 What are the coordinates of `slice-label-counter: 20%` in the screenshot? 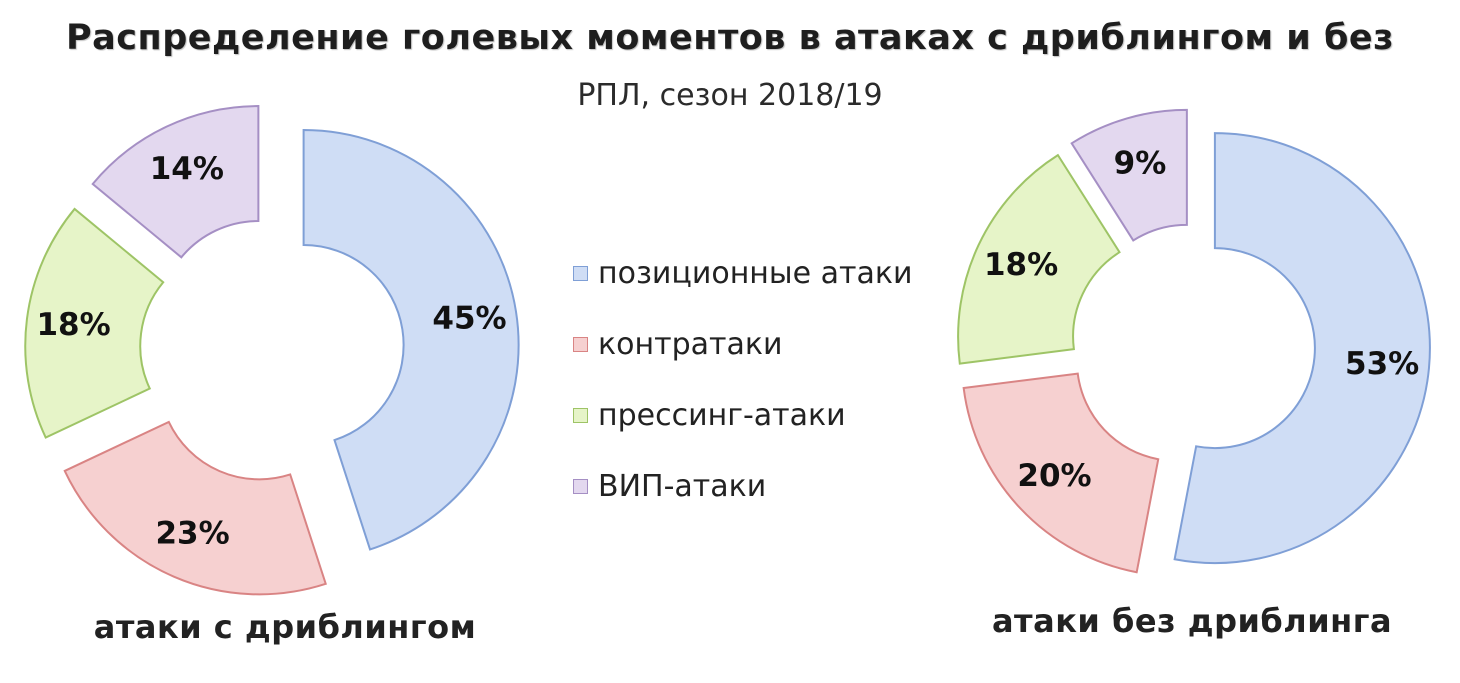 It's located at (1054, 476).